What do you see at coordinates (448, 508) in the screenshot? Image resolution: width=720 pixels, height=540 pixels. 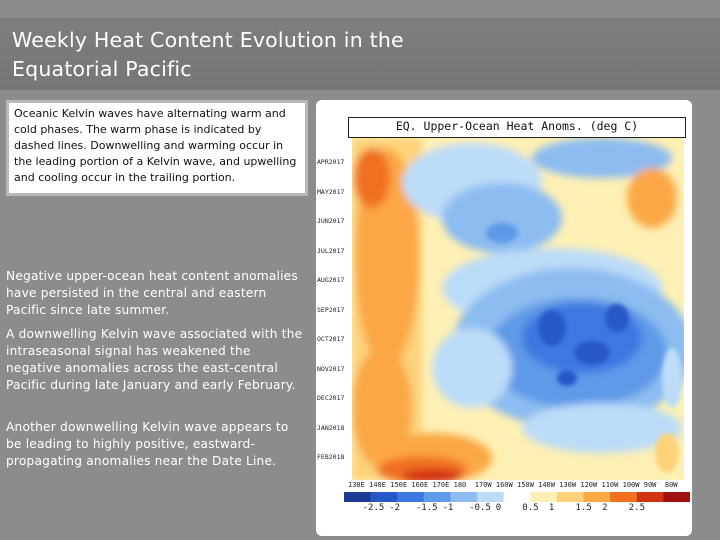 I see `colorbar-tick-label: -1` at bounding box center [448, 508].